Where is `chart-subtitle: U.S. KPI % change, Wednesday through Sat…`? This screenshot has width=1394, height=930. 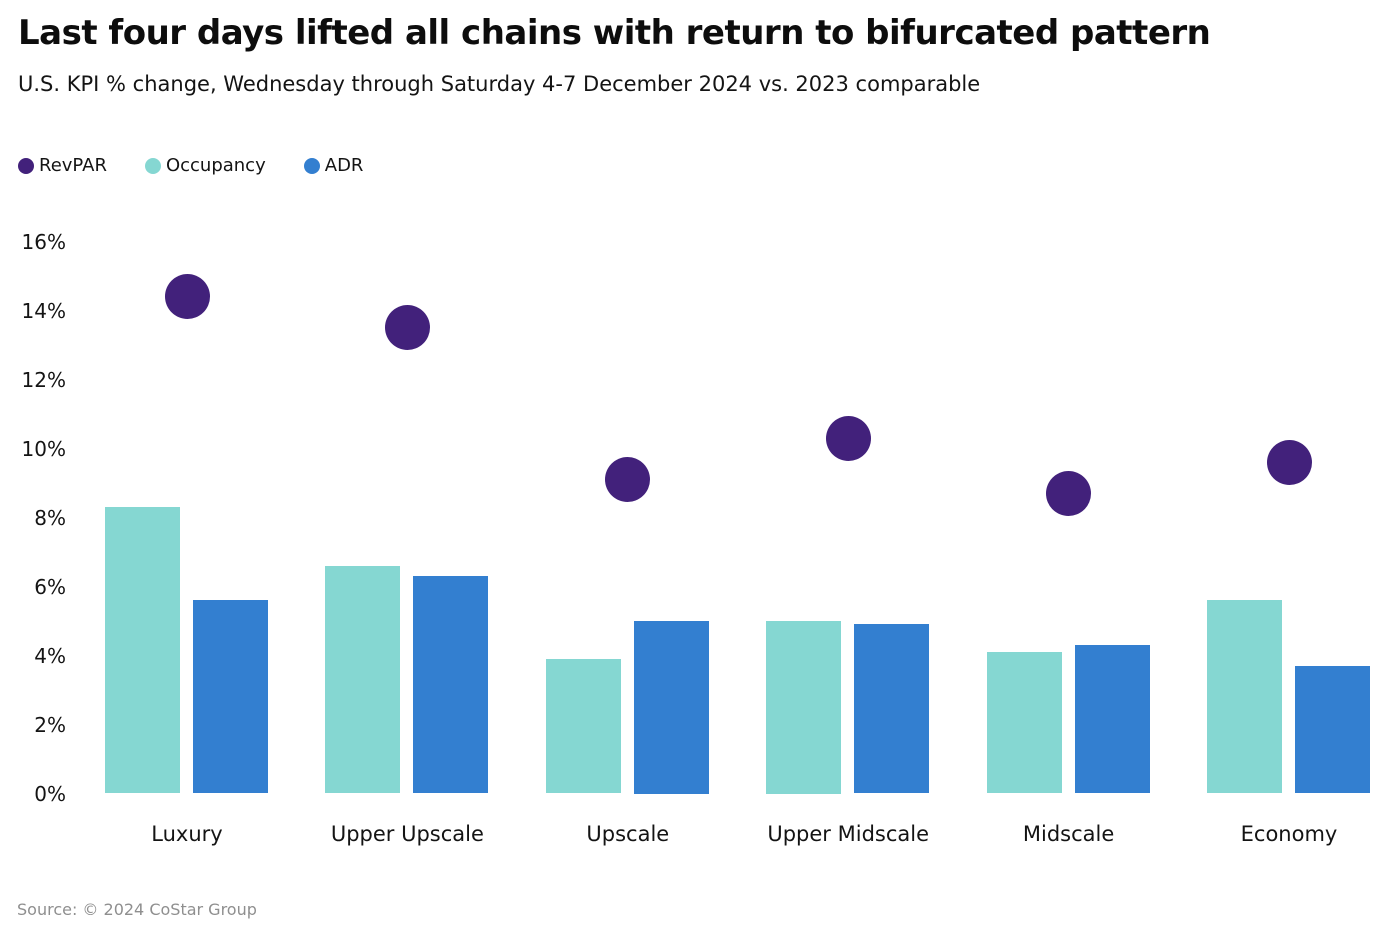
chart-subtitle: U.S. KPI % change, Wednesday through Sat… is located at coordinates (499, 84).